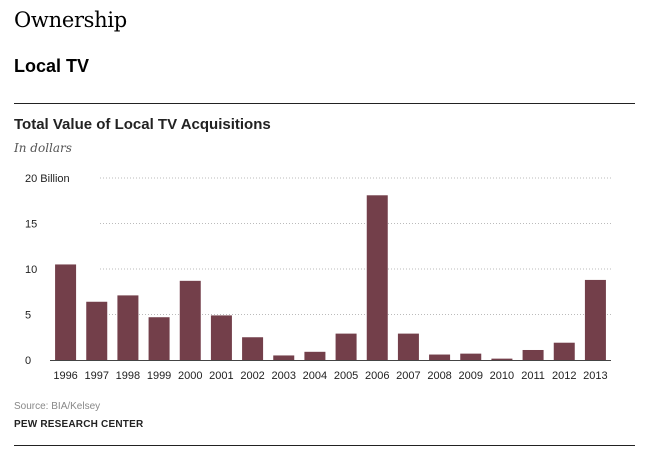  I want to click on bar-2002, so click(253, 348).